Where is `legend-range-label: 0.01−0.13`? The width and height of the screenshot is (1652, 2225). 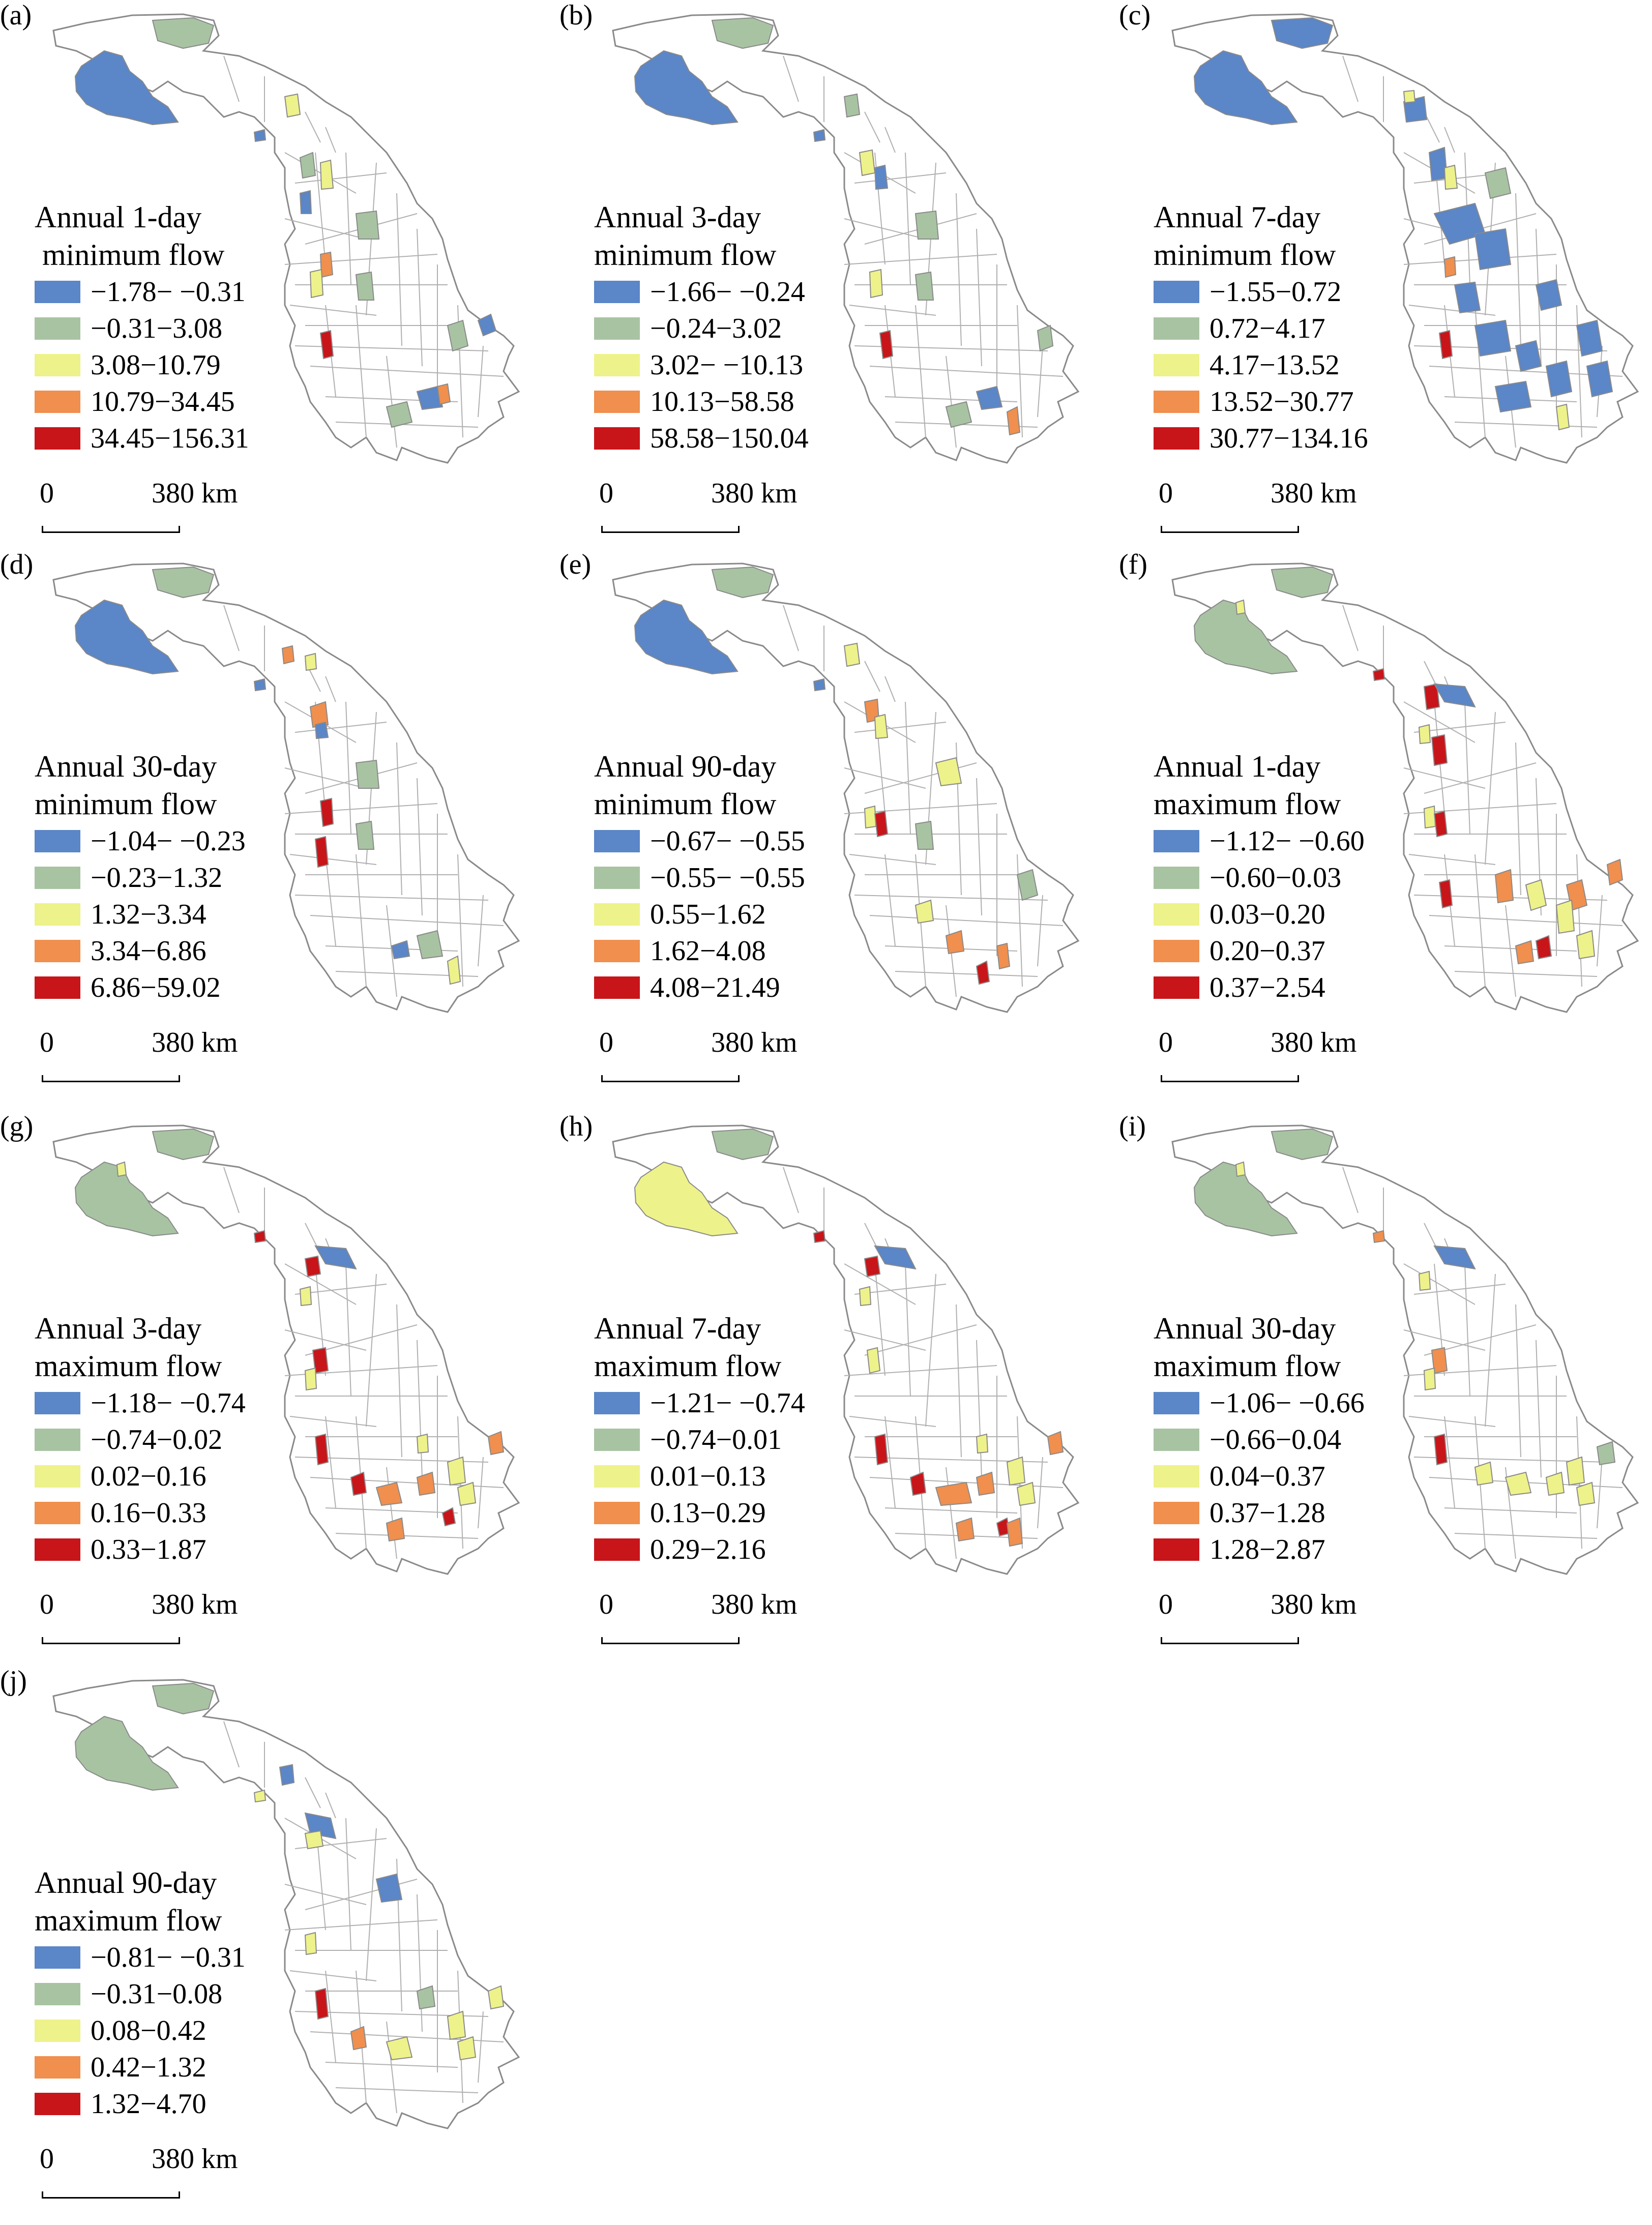
legend-range-label: 0.01−0.13 is located at coordinates (708, 1476).